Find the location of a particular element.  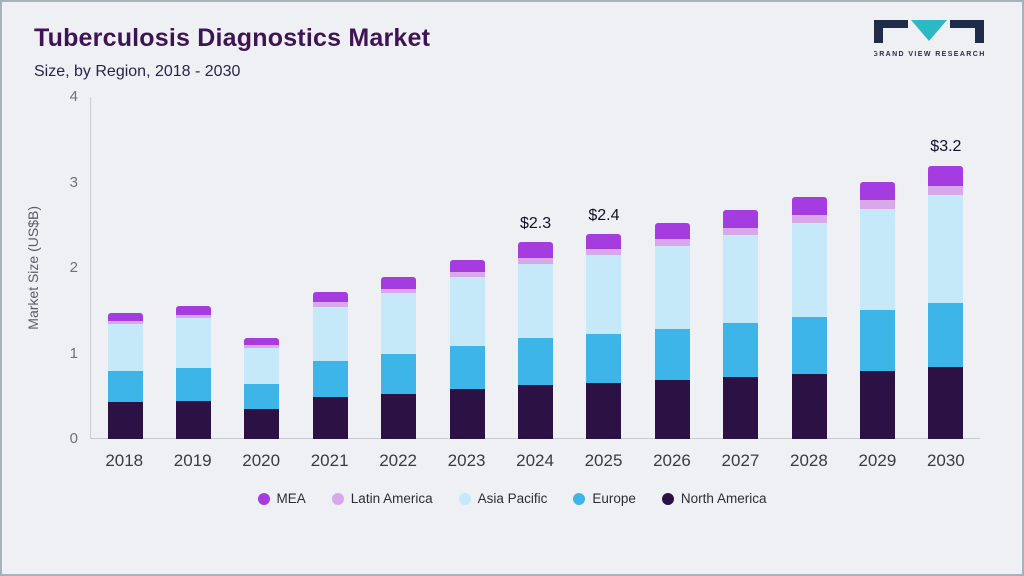

bar-segment-mea-2023 is located at coordinates (467, 266).